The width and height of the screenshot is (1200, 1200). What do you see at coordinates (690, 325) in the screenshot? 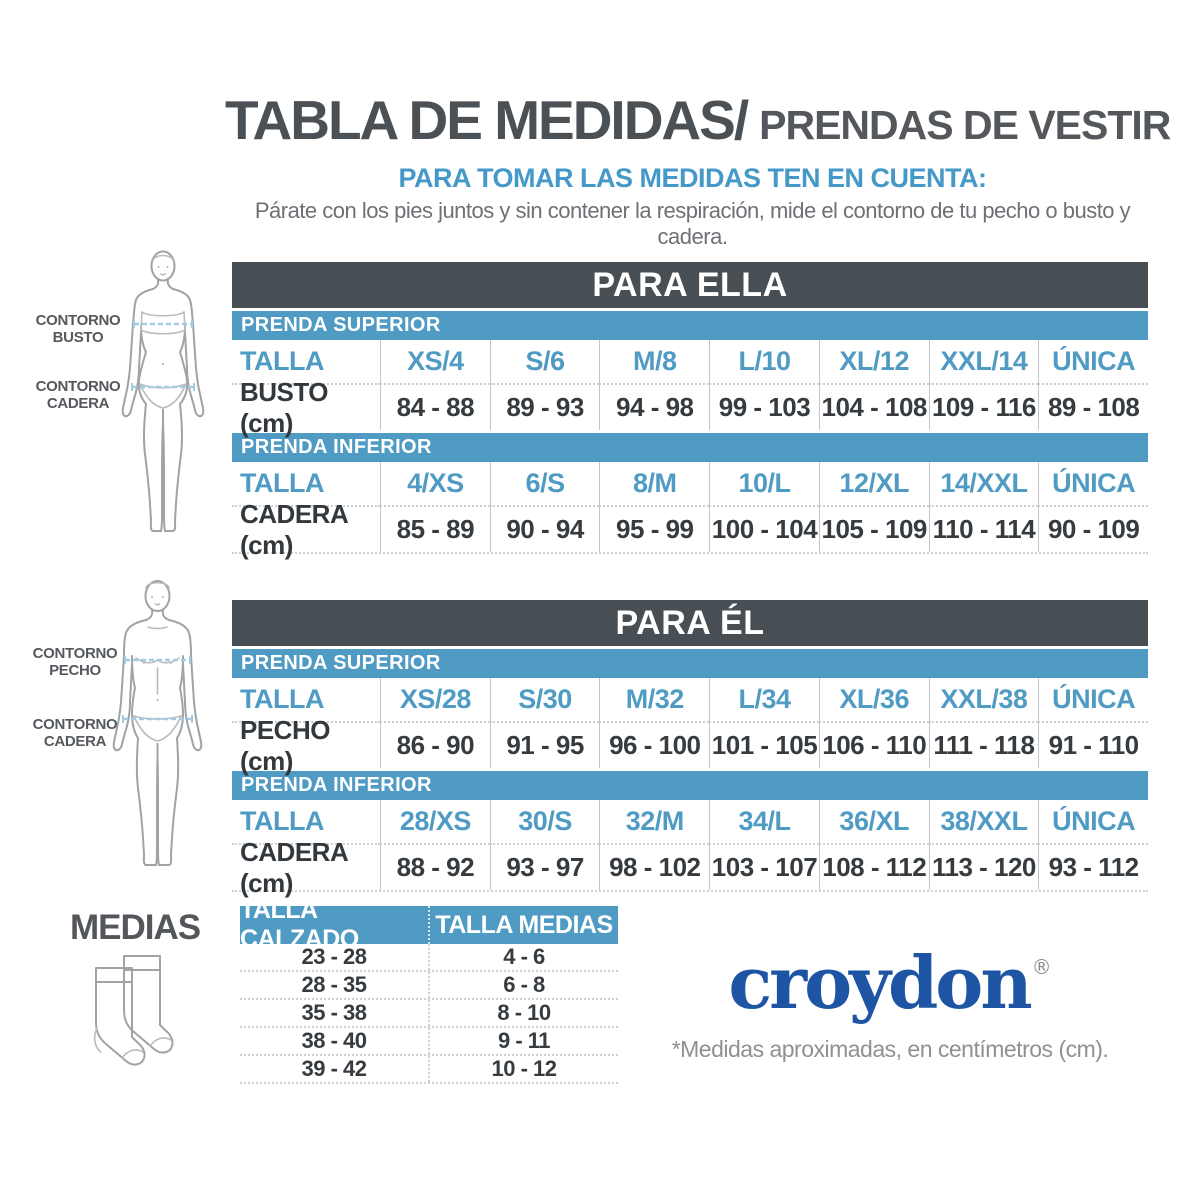
I see `women-top-garment-bar: PRENDA SUPERIOR` at bounding box center [690, 325].